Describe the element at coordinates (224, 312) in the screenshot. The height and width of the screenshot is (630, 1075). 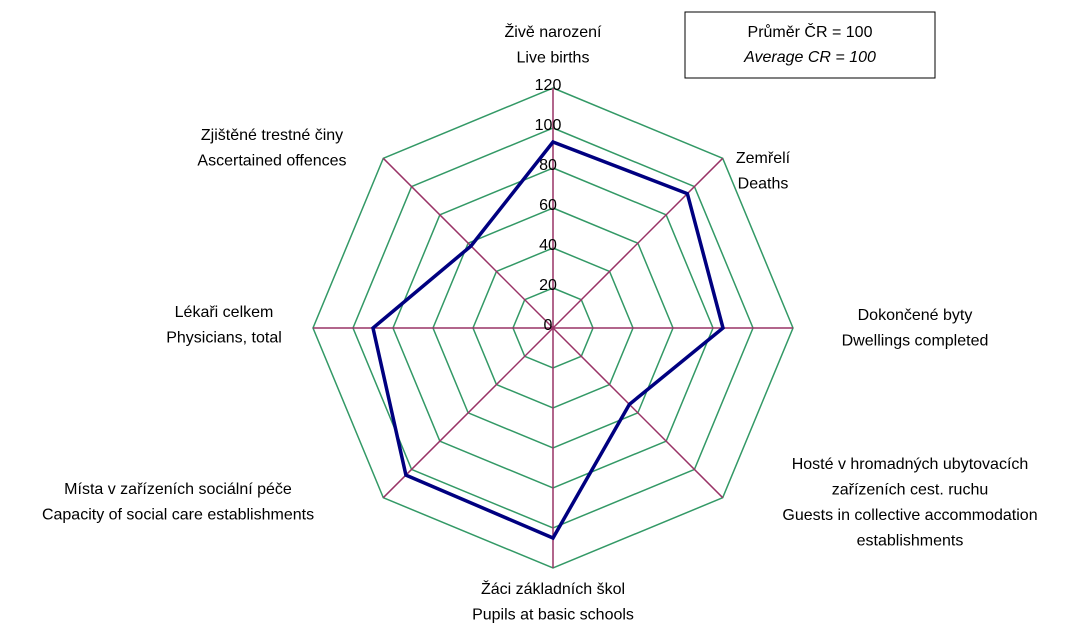
I see `category-label: Lékaři celkem` at that location.